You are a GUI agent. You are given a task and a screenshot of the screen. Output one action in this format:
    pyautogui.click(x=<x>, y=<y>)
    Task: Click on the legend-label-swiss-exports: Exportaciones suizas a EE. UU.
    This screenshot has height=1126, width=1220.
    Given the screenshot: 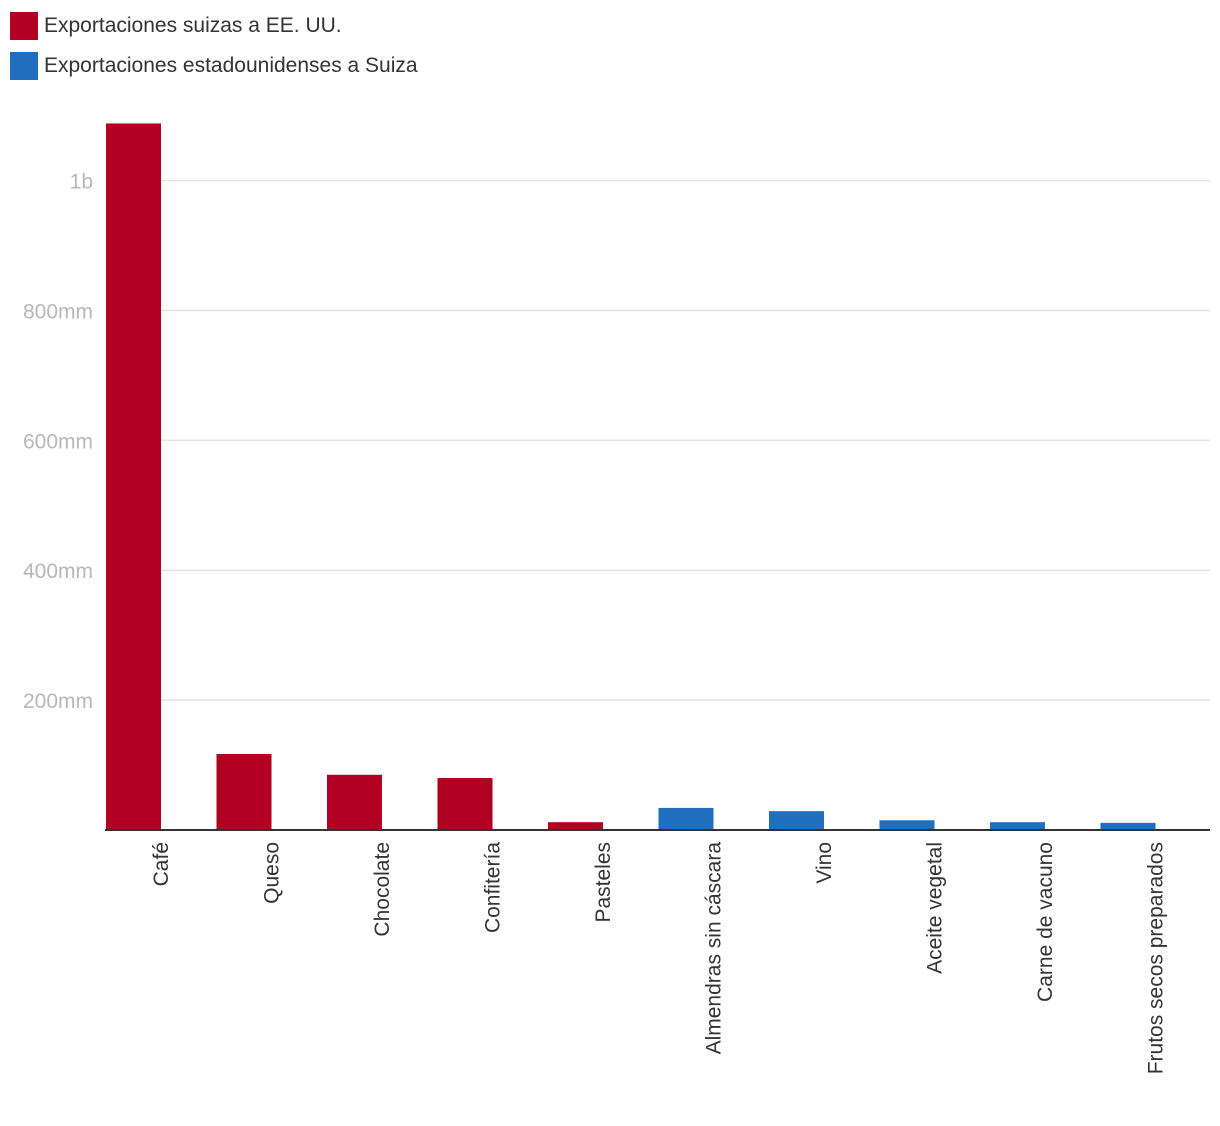 What is the action you would take?
    pyautogui.click(x=193, y=25)
    